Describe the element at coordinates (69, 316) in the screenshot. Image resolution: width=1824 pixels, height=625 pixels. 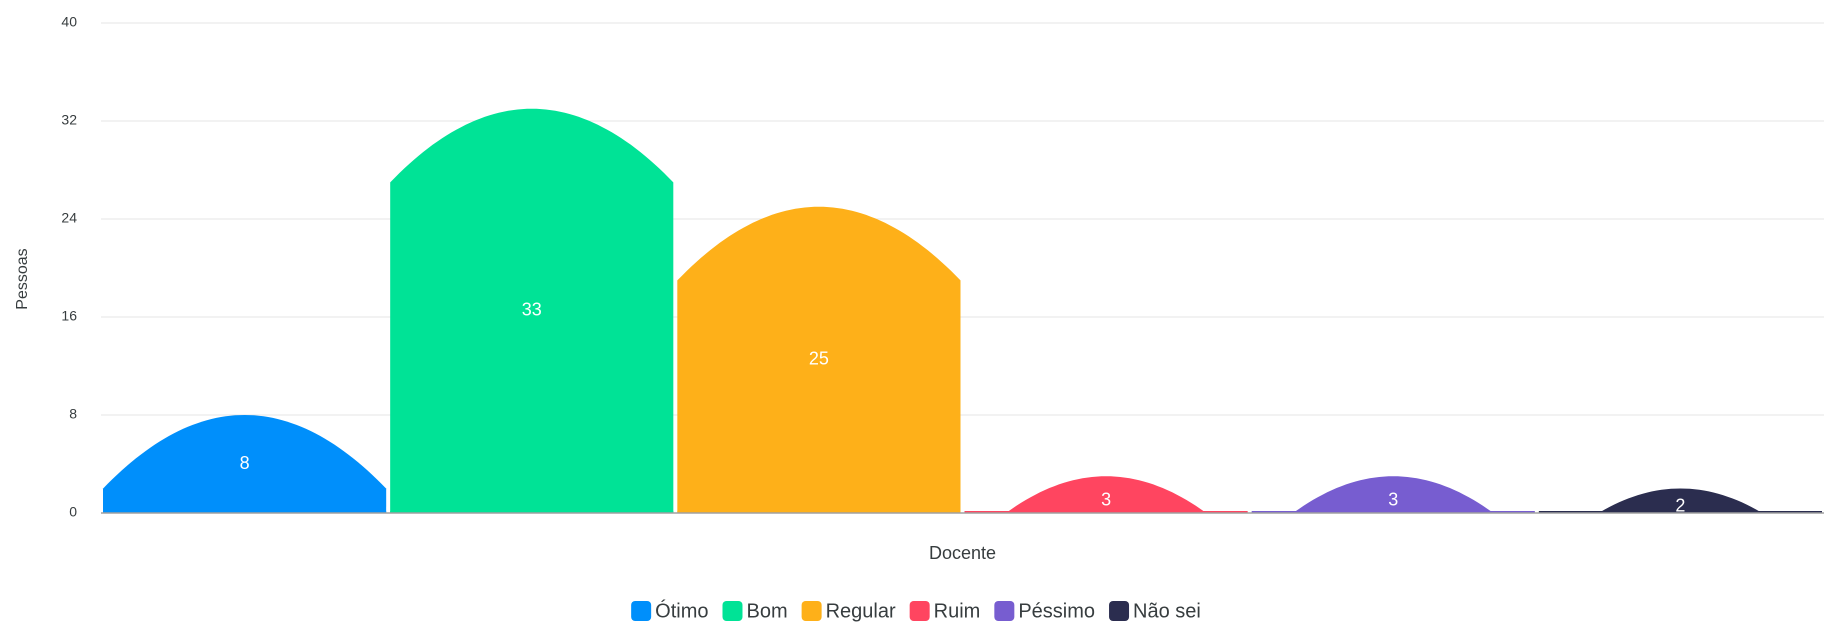
I see `y-tick-label: 16` at that location.